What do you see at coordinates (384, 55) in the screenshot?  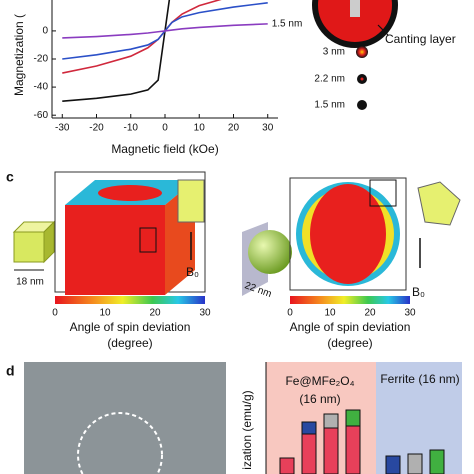 I see `canting-diagram: Canting layer 3 nm 2.2 nm 1.5 nm` at bounding box center [384, 55].